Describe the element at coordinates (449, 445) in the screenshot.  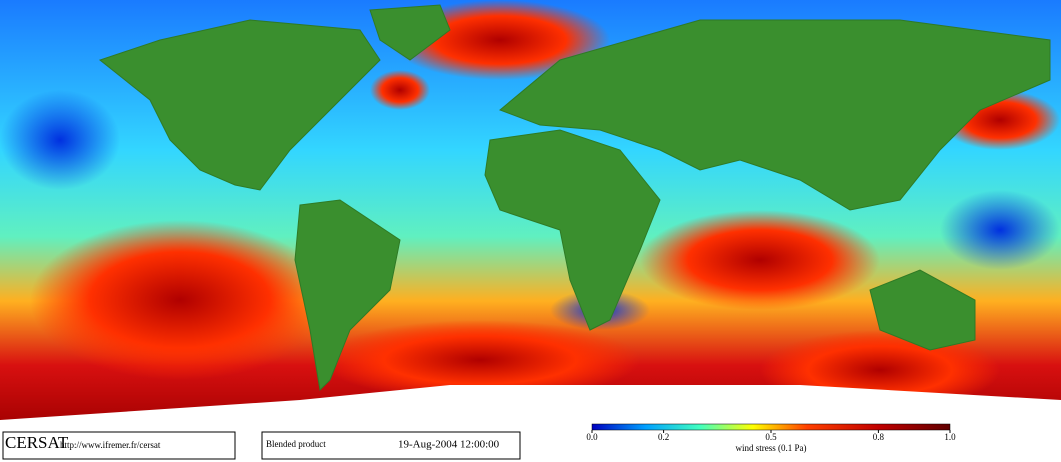
I see `date: 19-Aug-2004 12:00:00` at that location.